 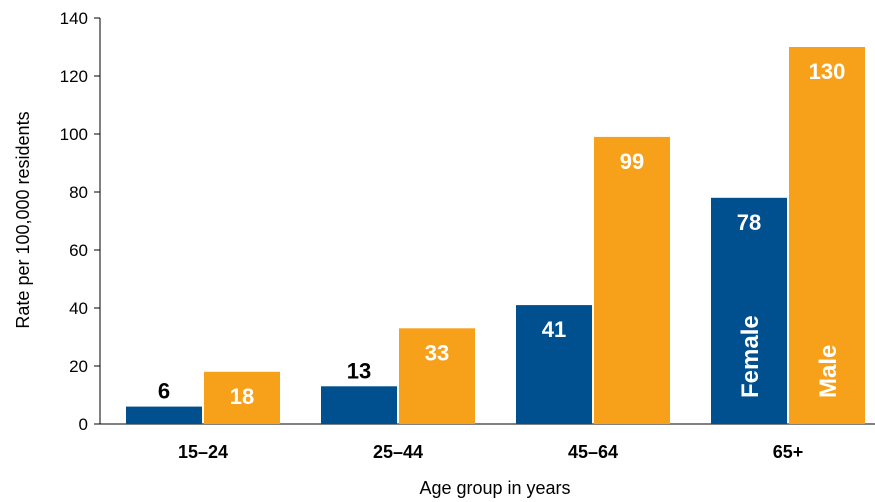 I want to click on y-tick-label: 0, so click(x=83, y=424).